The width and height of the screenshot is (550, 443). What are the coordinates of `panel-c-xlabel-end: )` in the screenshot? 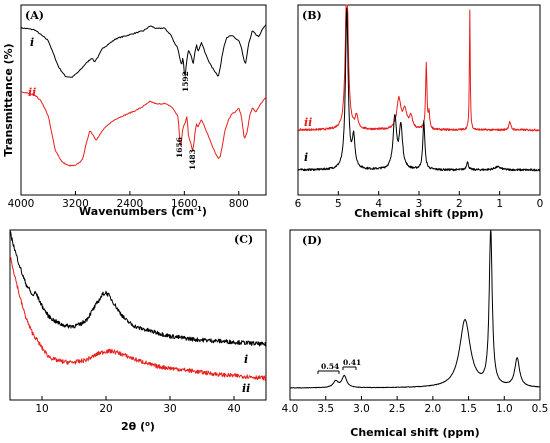 It's located at (152, 426).